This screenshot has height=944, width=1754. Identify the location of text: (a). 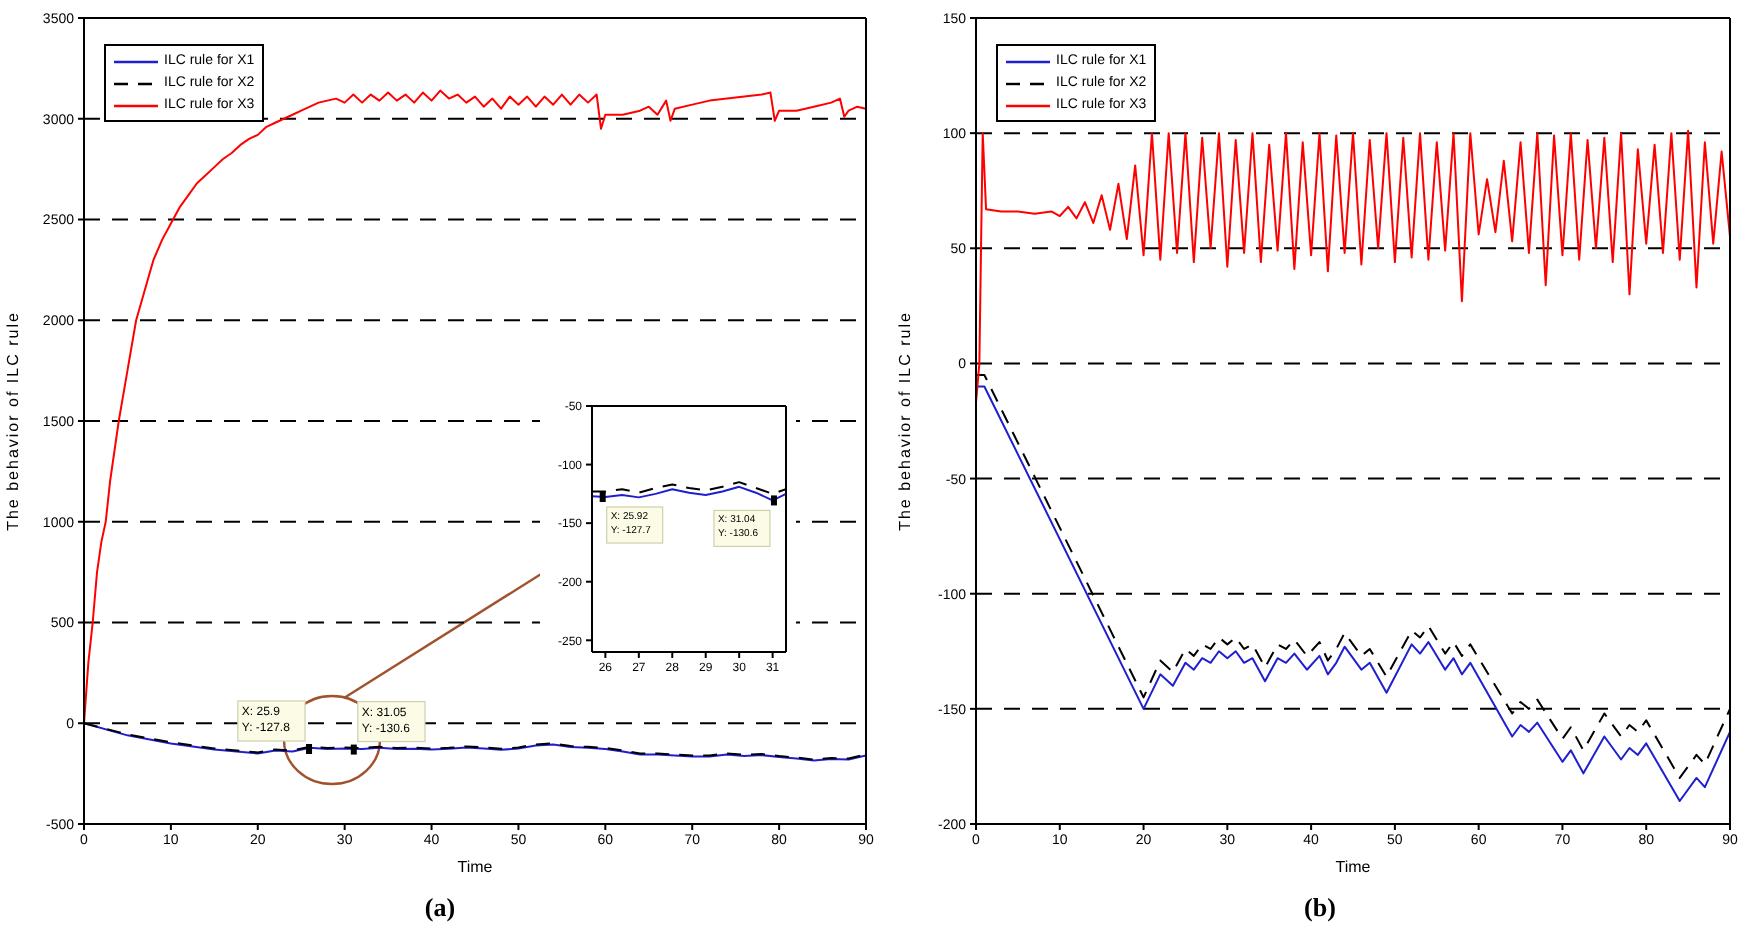
(440, 908).